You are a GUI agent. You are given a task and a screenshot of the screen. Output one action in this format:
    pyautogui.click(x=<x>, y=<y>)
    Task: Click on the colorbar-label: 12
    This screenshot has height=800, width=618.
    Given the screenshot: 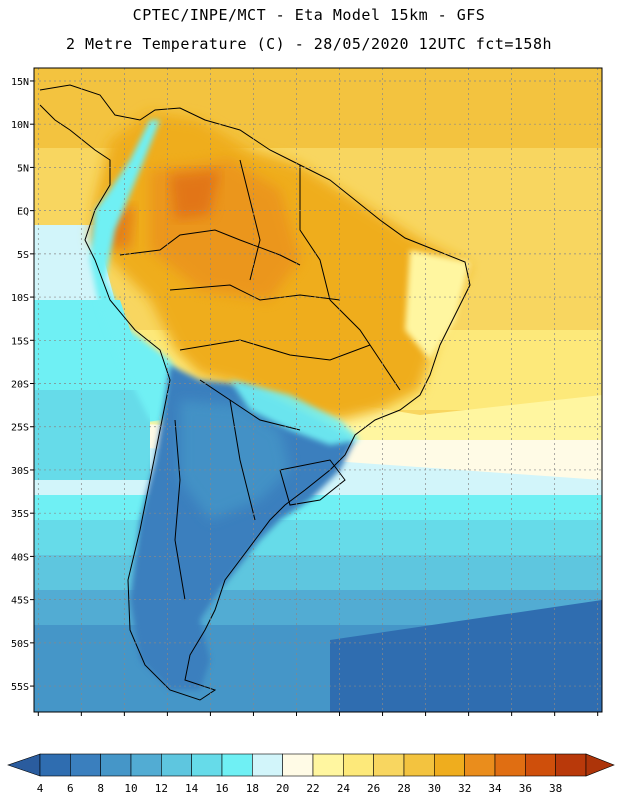 What is the action you would take?
    pyautogui.click(x=161, y=788)
    